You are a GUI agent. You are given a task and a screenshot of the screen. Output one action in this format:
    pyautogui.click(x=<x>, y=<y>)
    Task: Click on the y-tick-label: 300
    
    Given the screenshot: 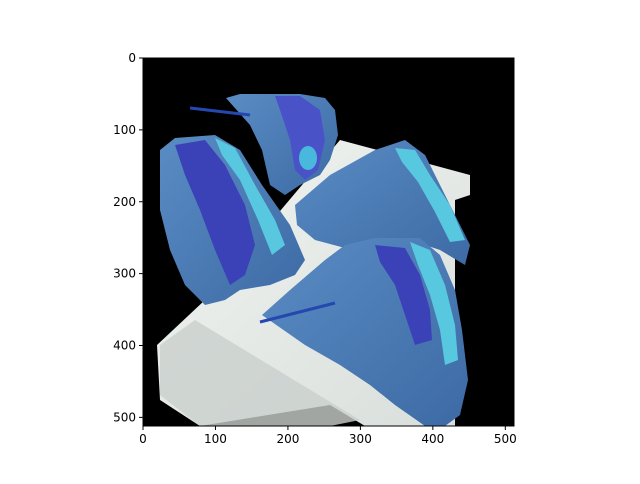 What is the action you would take?
    pyautogui.click(x=124, y=274)
    